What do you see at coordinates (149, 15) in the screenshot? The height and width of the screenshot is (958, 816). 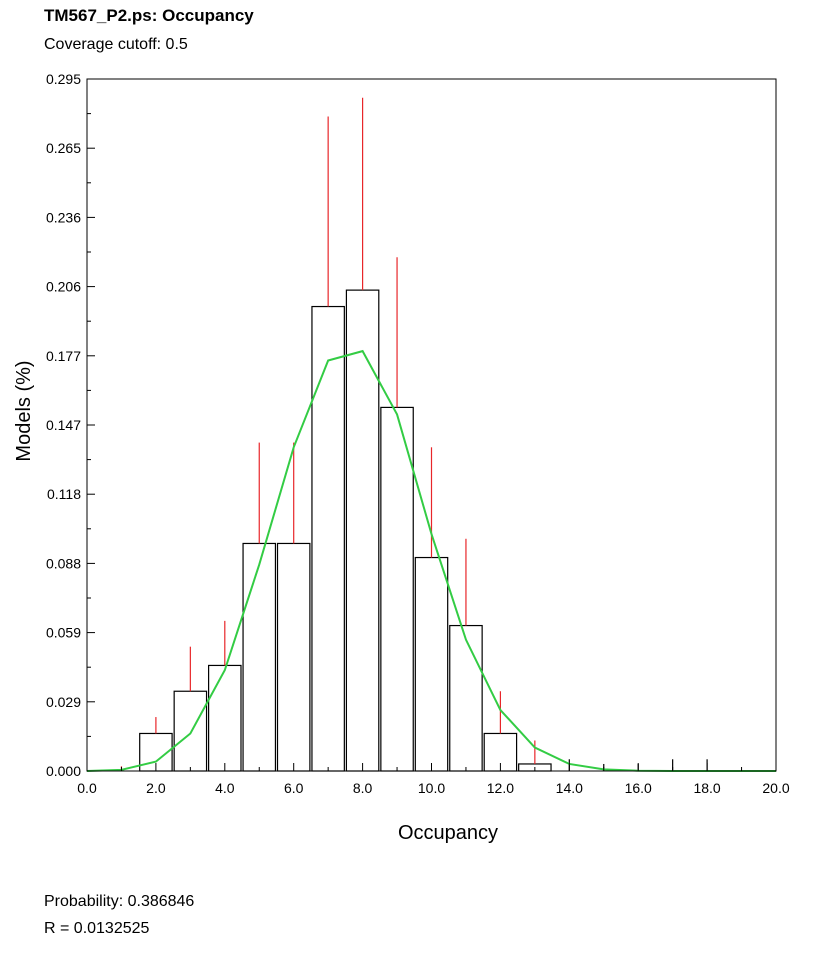 I see `chart-title: TM567_P2.ps: Occupancy` at bounding box center [149, 15].